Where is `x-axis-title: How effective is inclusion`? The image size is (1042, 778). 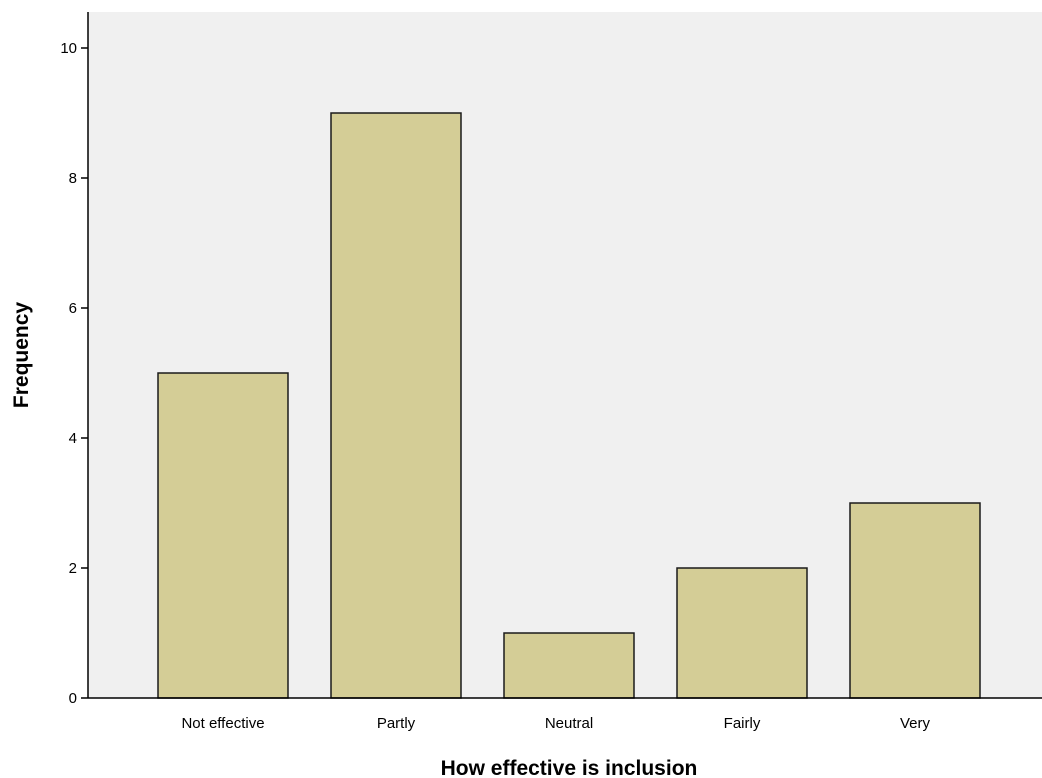
x-axis-title: How effective is inclusion is located at coordinates (569, 767).